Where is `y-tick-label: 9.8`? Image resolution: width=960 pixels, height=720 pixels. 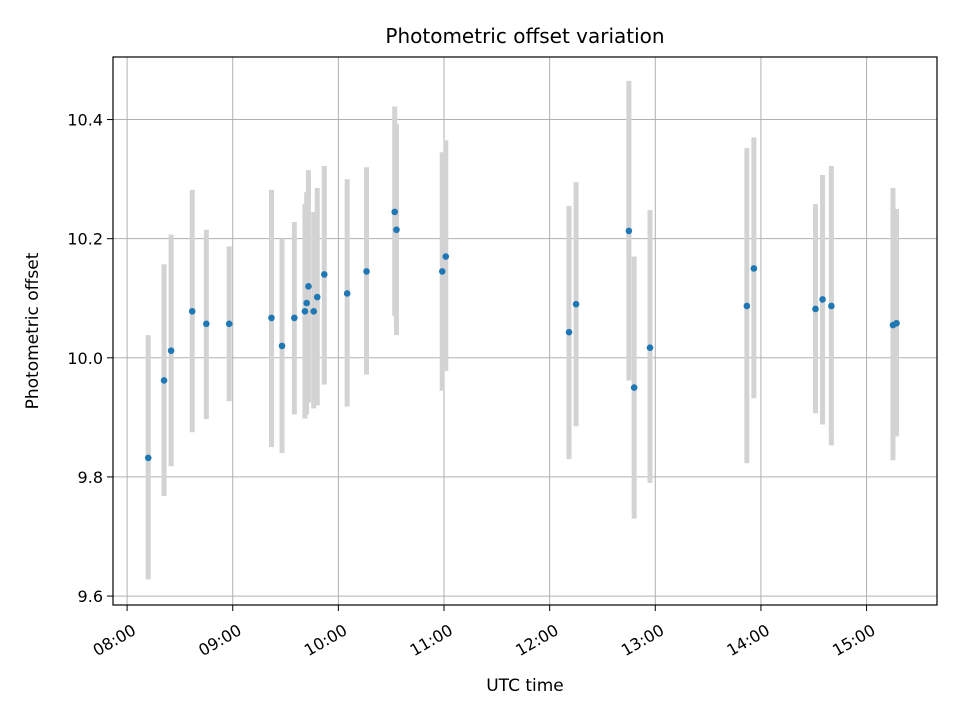
y-tick-label: 9.8 is located at coordinates (90, 477).